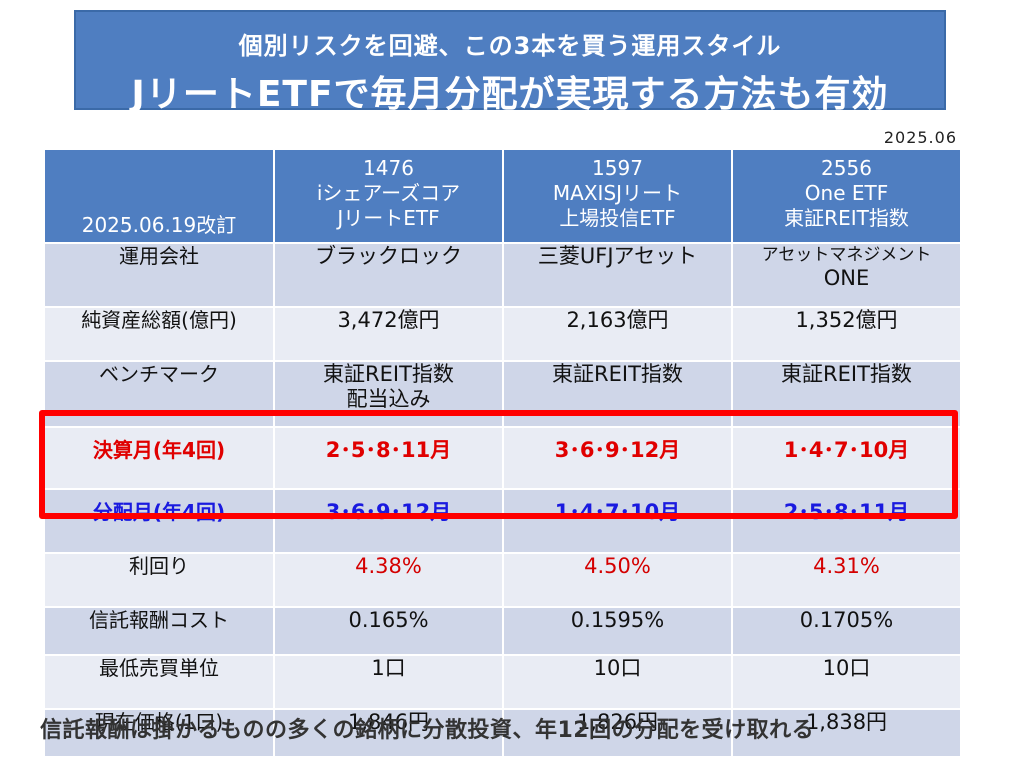 This screenshot has height=763, width=1013. I want to click on row-label: ベンチマーク, so click(159, 393).